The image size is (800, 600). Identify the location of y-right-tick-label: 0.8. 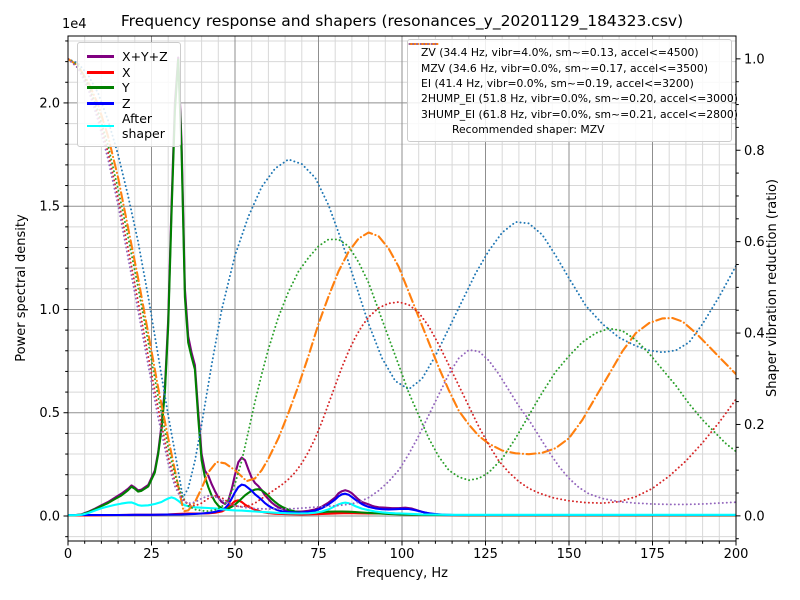
(754, 151).